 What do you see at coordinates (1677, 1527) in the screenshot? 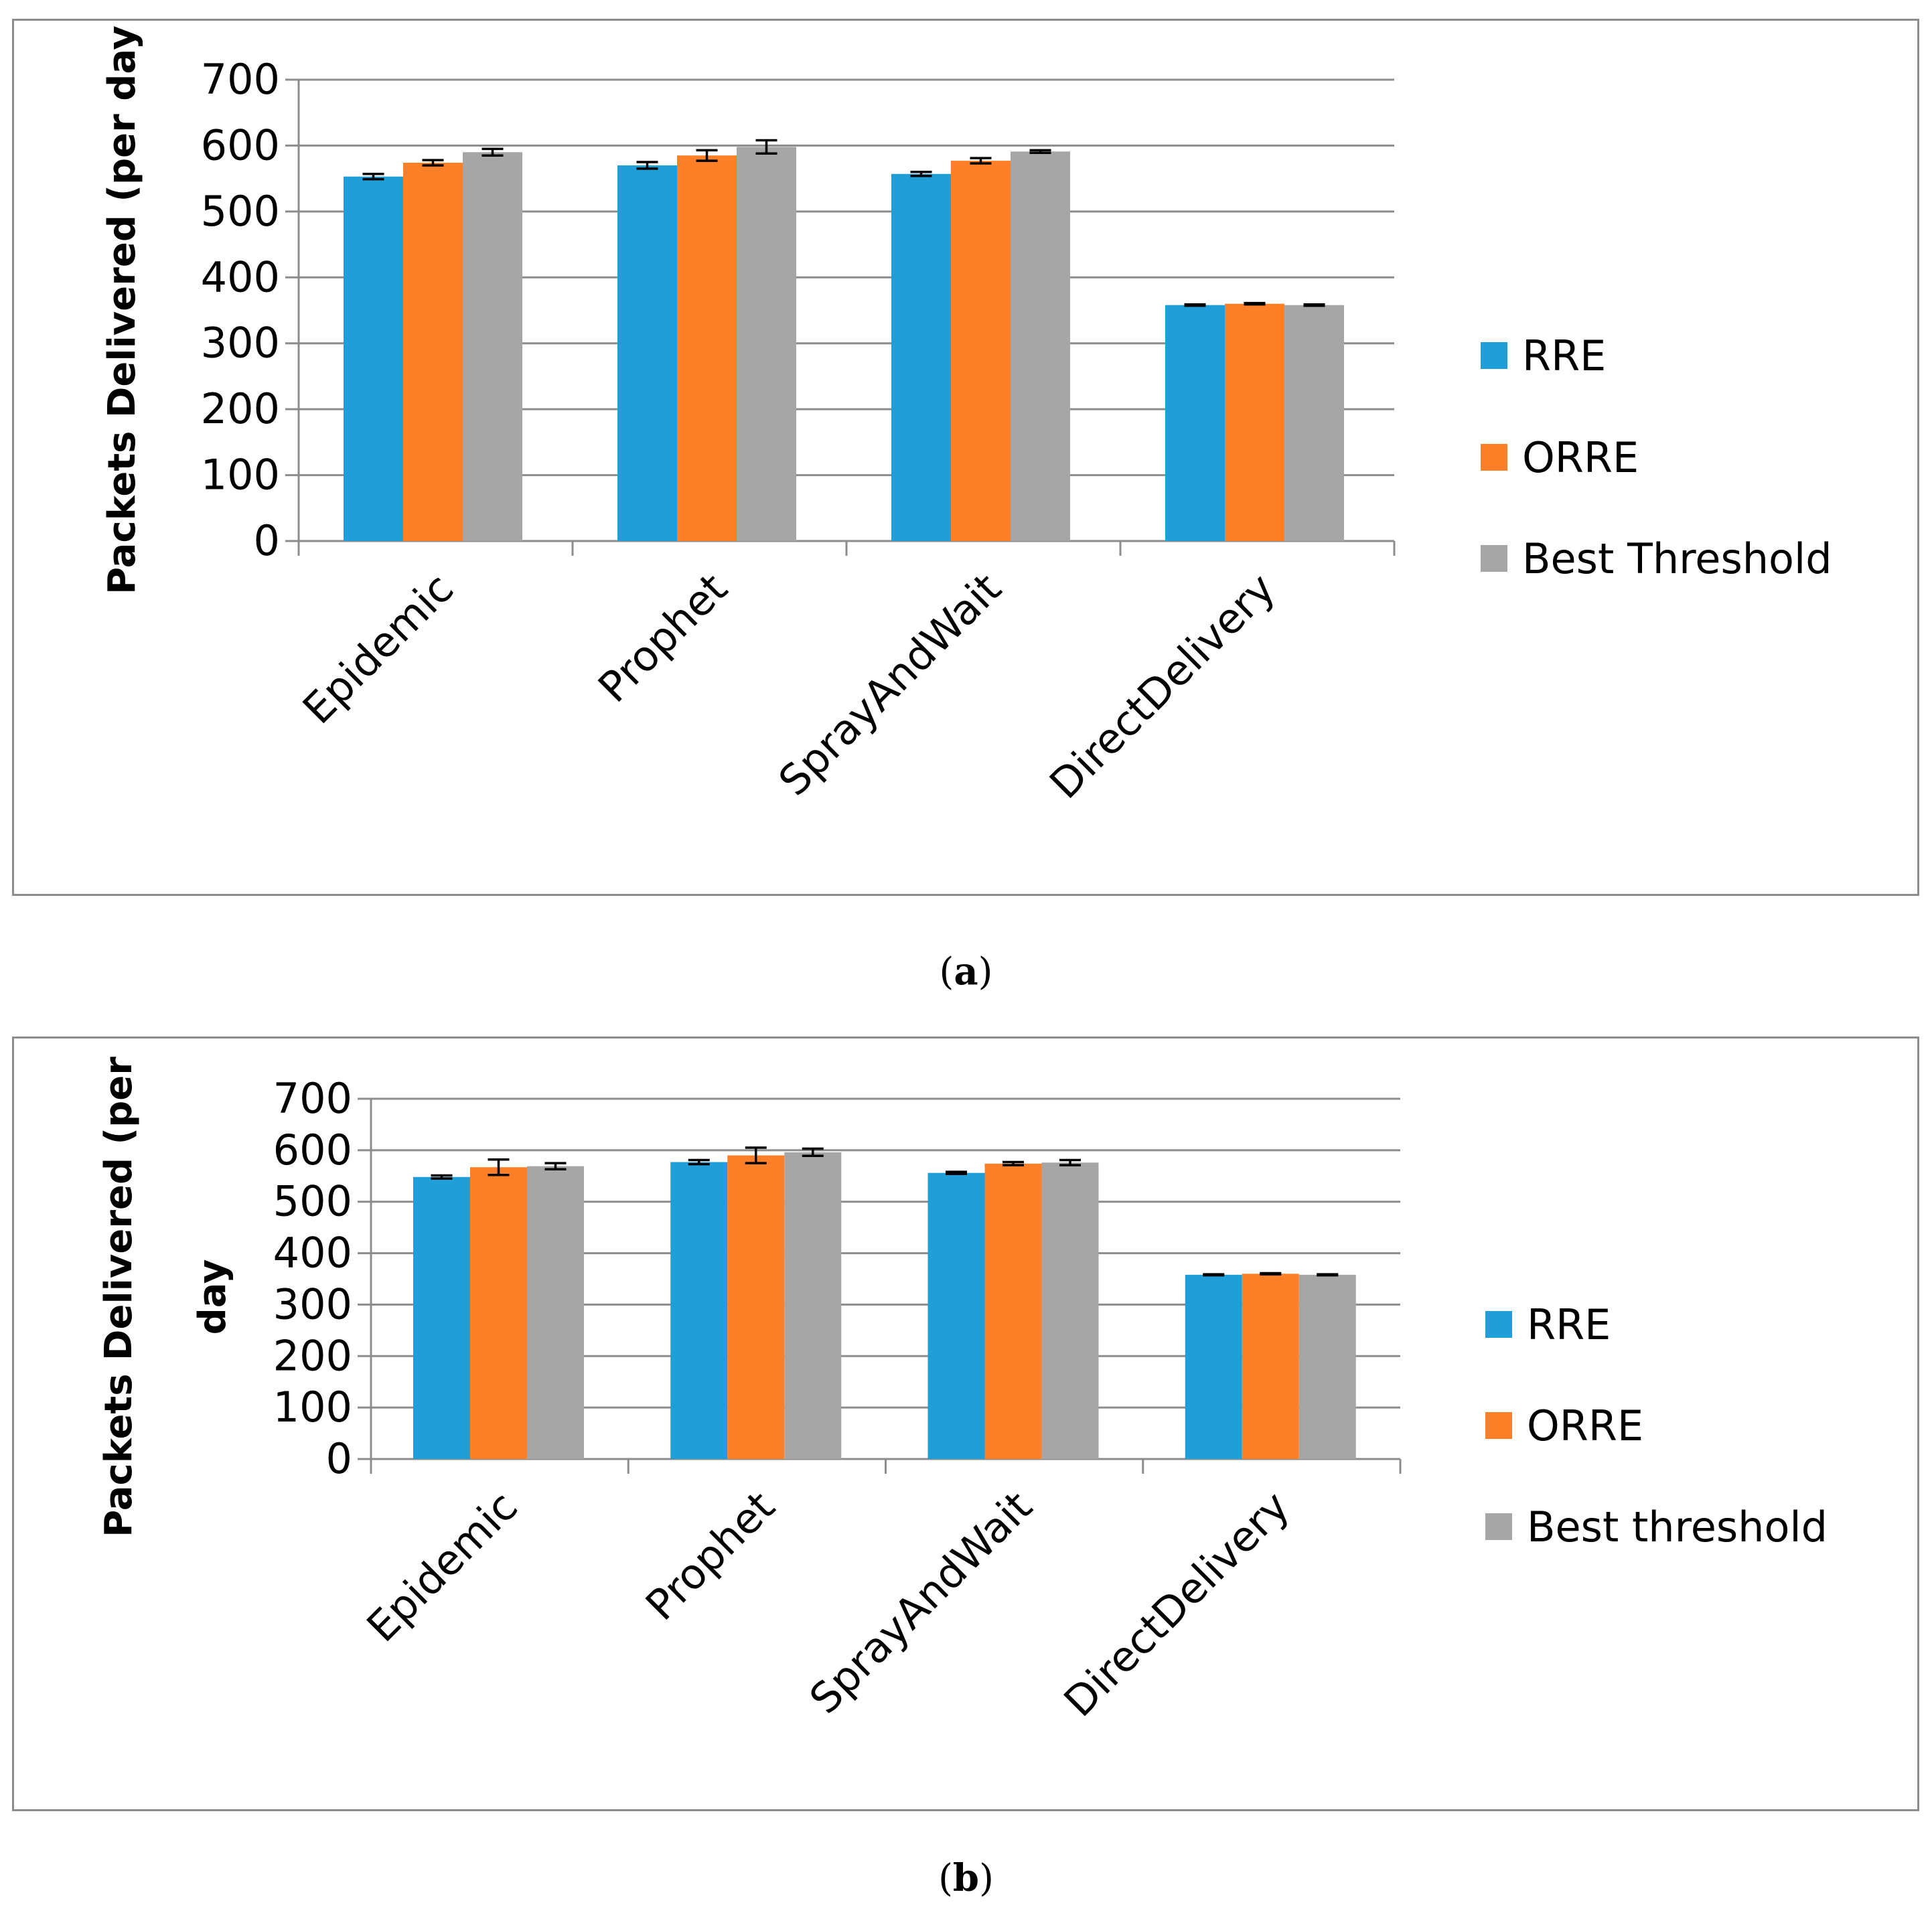
I see `legend-label: Best threshold` at bounding box center [1677, 1527].